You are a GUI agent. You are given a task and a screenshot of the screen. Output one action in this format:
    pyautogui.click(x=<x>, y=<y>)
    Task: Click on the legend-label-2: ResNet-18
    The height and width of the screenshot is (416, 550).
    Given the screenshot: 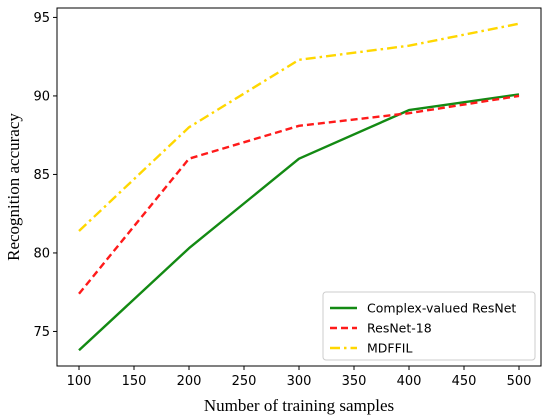 What is the action you would take?
    pyautogui.click(x=399, y=328)
    